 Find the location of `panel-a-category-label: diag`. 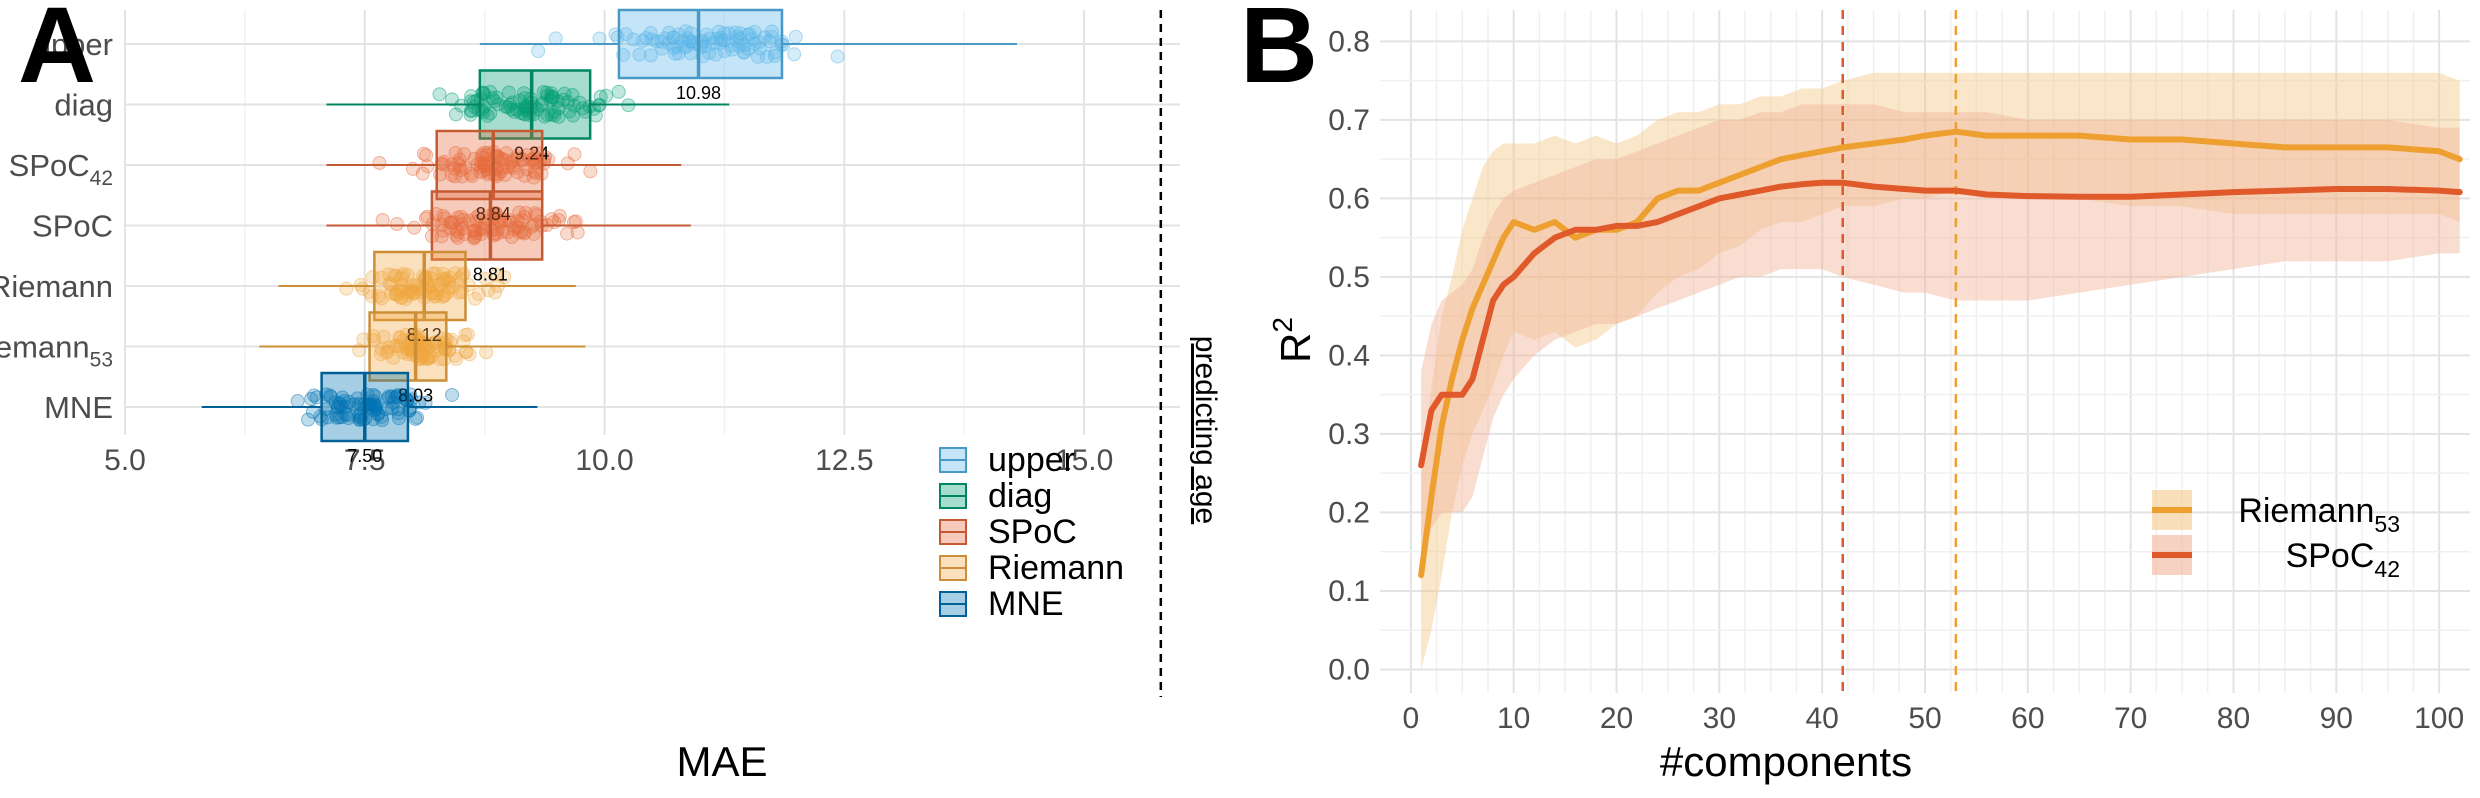

panel-a-category-label: diag is located at coordinates (83, 105).